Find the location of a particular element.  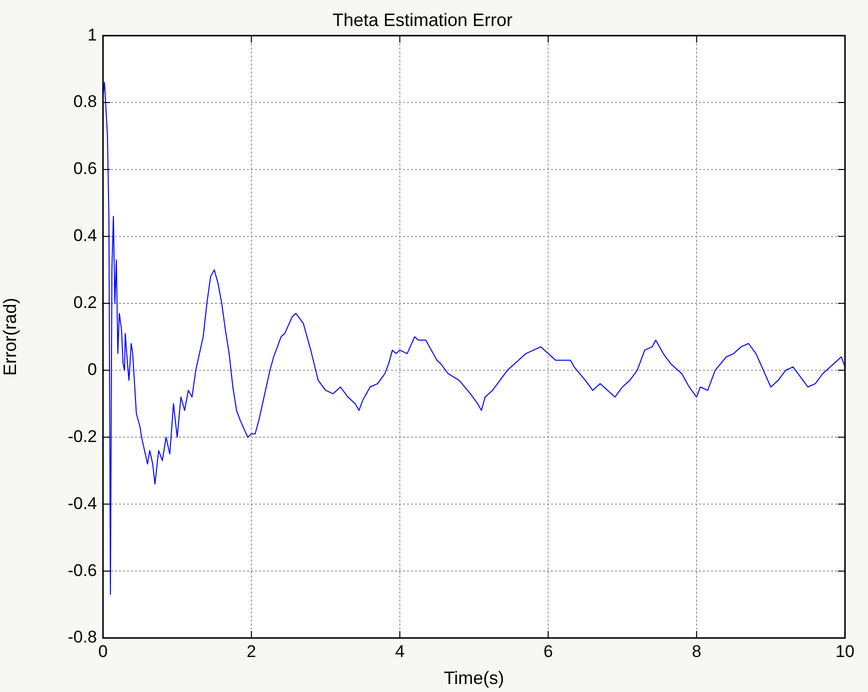

y-axis-title: Error(rad) is located at coordinates (10, 337).